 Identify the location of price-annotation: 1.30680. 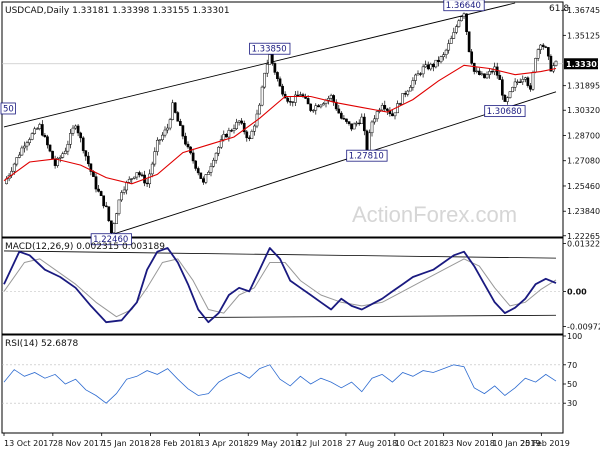
(505, 111).